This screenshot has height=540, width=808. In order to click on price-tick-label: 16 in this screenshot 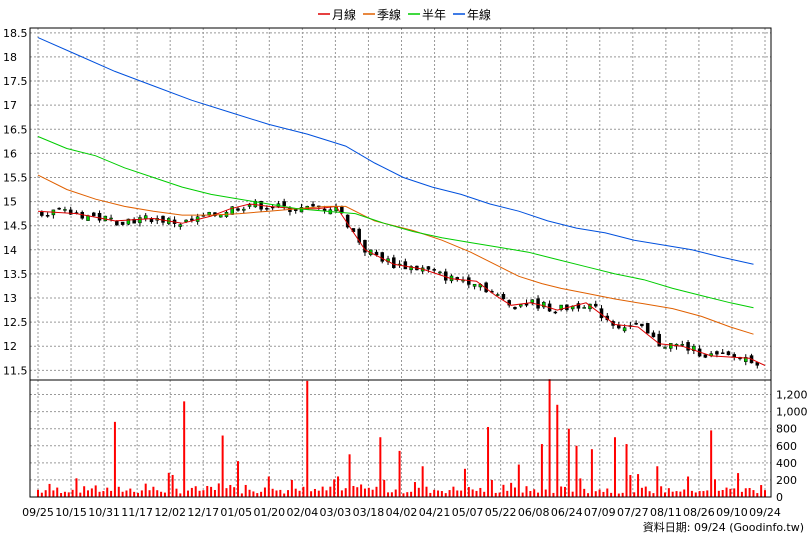, I will do `click(10, 153)`.